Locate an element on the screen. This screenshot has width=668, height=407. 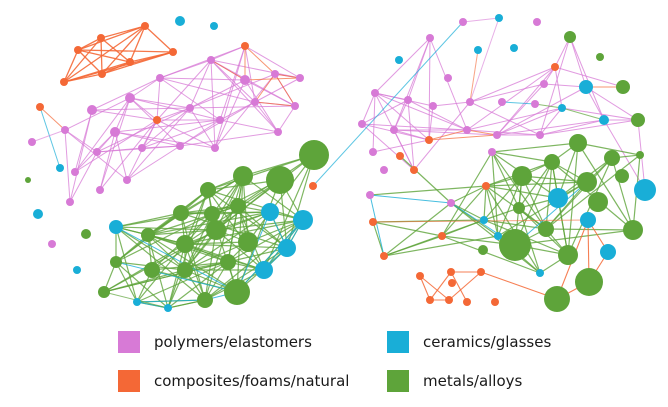
legend-item-polymers: polymers/elastomers is located at coordinates (215, 342).